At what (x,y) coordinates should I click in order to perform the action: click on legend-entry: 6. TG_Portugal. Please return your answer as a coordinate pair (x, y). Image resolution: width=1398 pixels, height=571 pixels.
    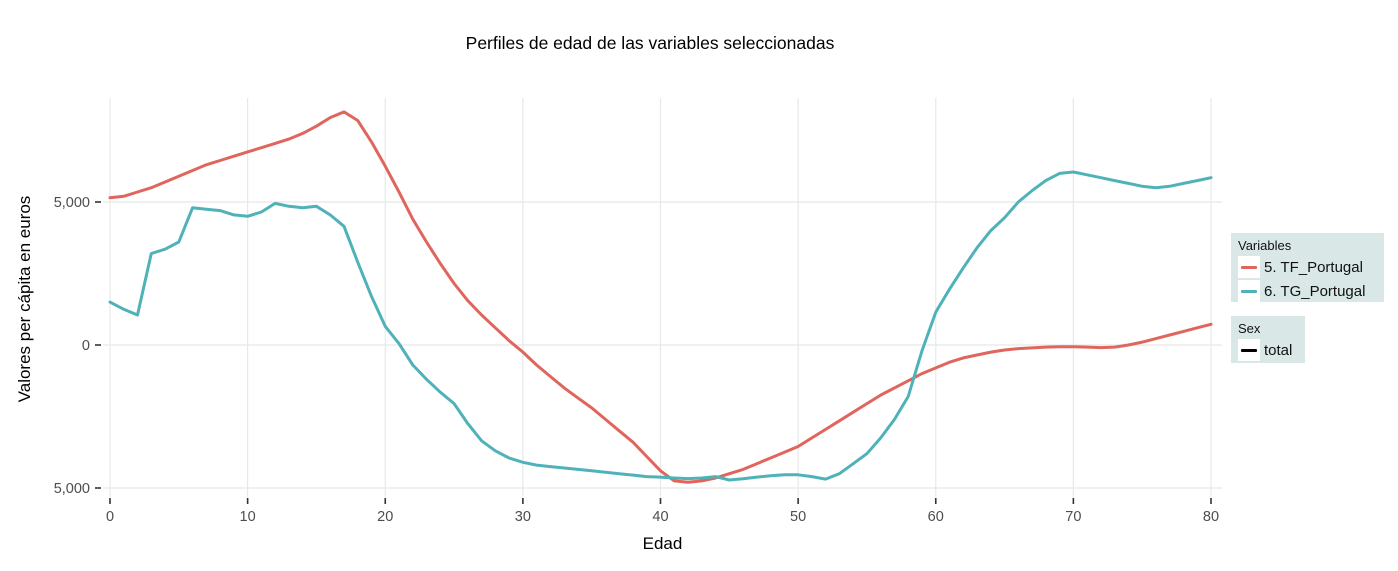
    Looking at the image, I should click on (1307, 291).